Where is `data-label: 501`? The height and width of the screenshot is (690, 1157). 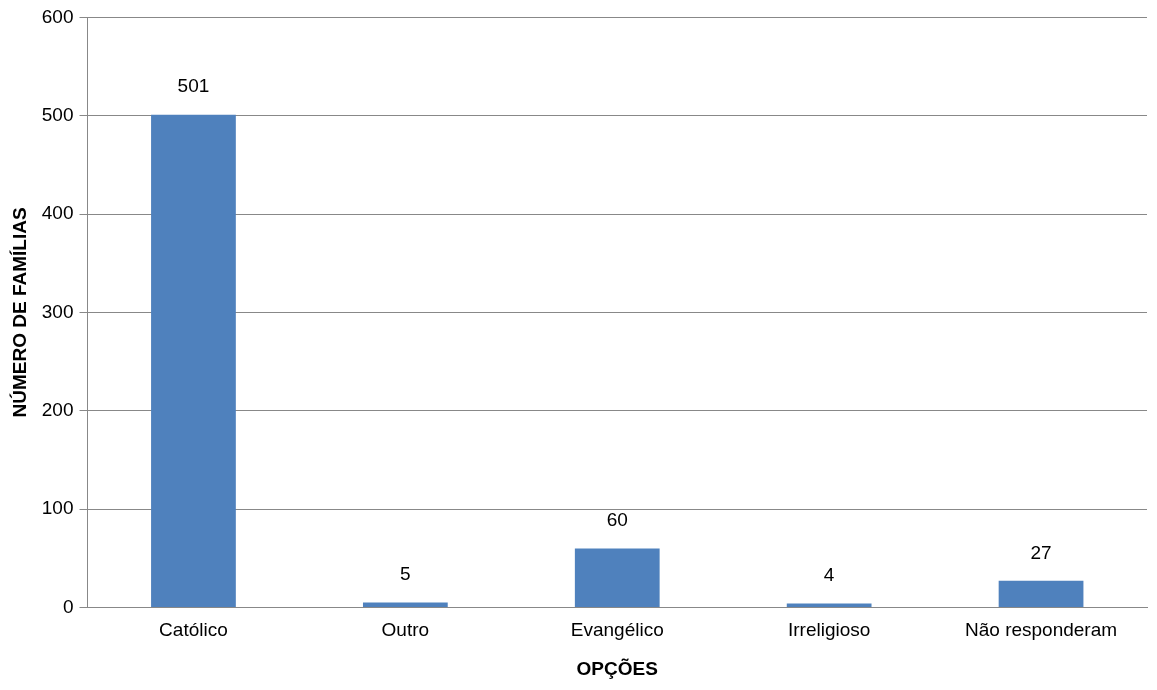 data-label: 501 is located at coordinates (193, 86).